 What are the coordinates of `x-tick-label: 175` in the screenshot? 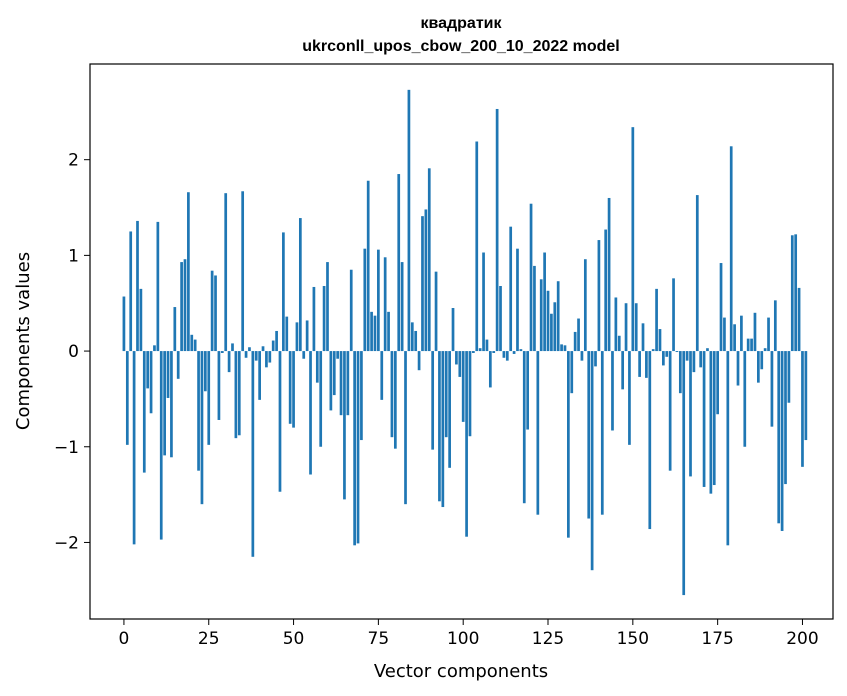 It's located at (717, 639).